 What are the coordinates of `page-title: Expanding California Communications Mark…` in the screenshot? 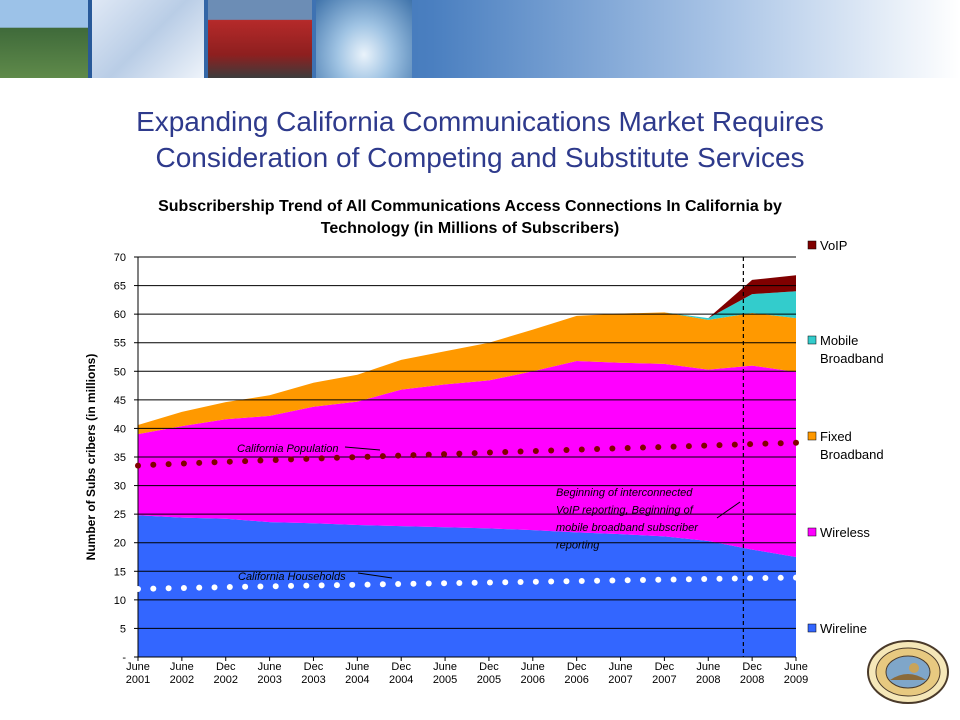 It's located at (480, 140).